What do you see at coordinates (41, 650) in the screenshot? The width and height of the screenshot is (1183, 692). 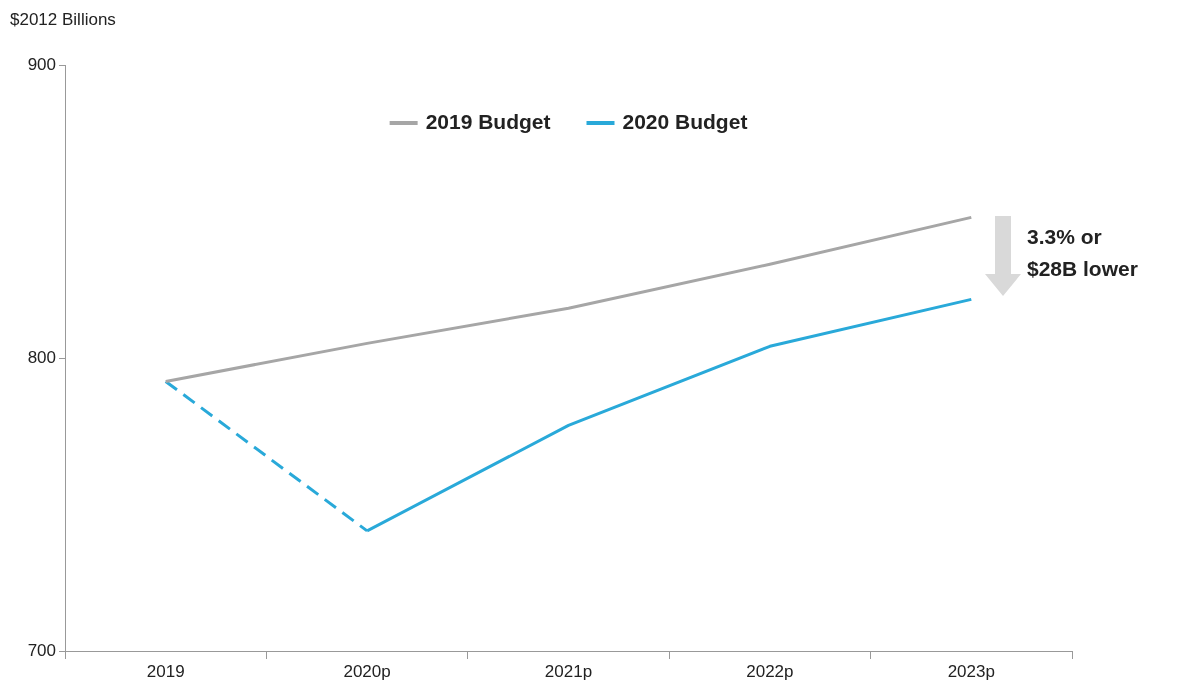 I see `y-tick-label: 700` at bounding box center [41, 650].